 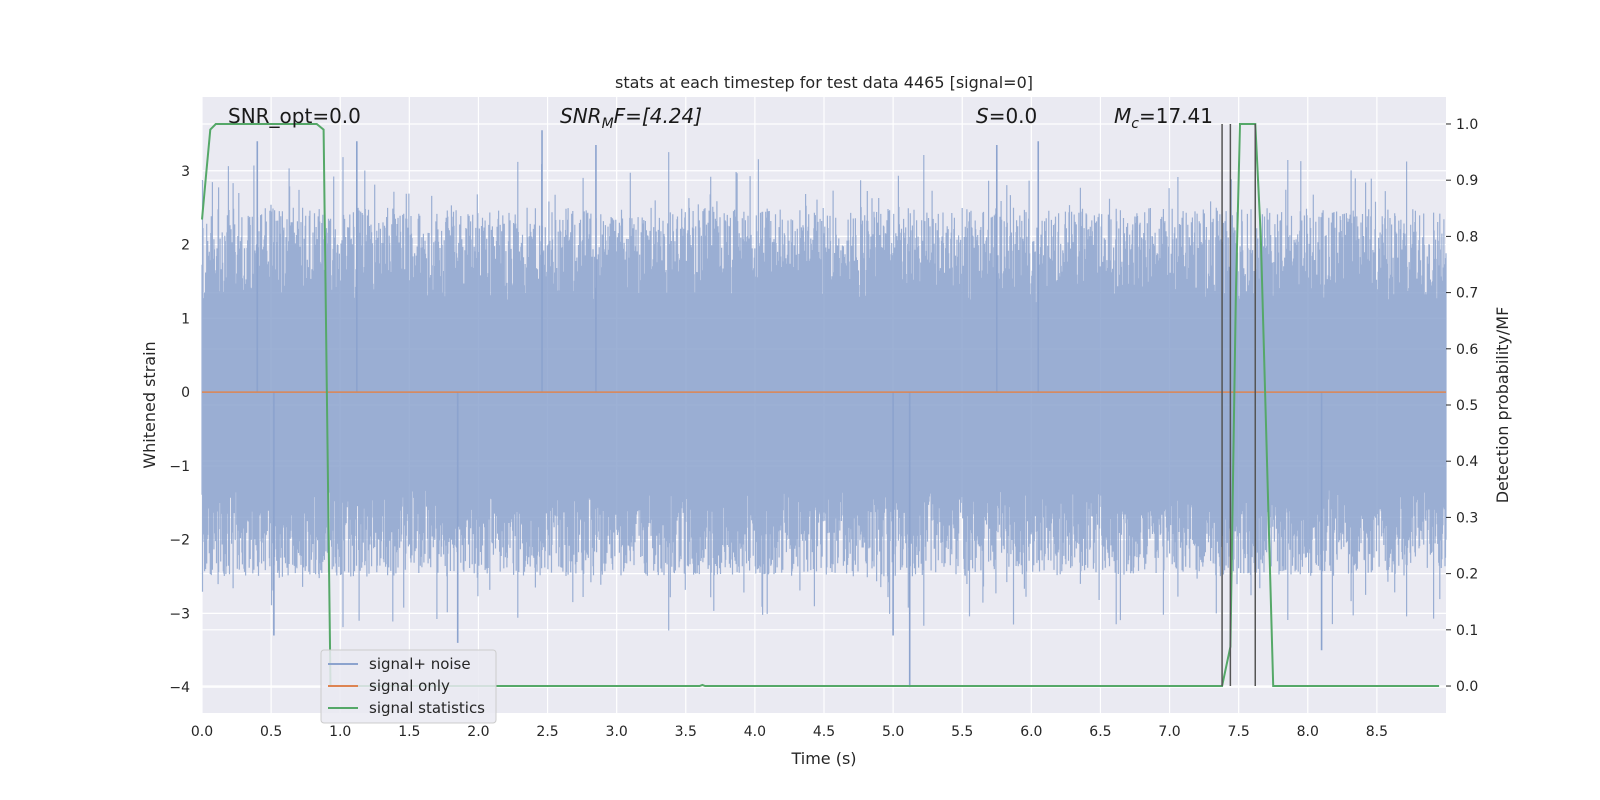 What do you see at coordinates (686, 732) in the screenshot?
I see `x-tick-label: 3.5` at bounding box center [686, 732].